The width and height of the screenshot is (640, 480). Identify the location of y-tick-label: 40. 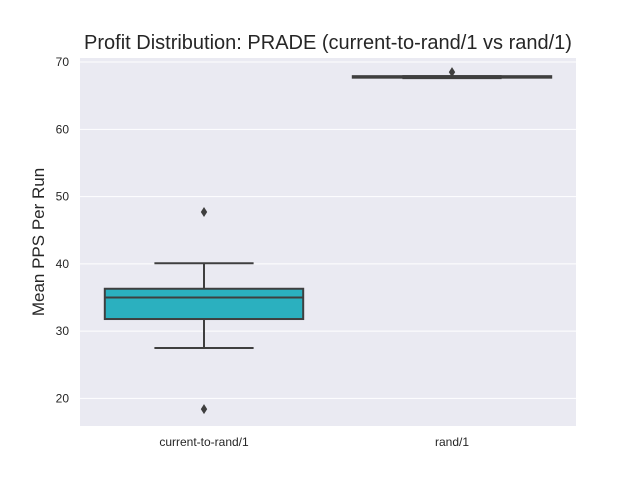
(63, 264).